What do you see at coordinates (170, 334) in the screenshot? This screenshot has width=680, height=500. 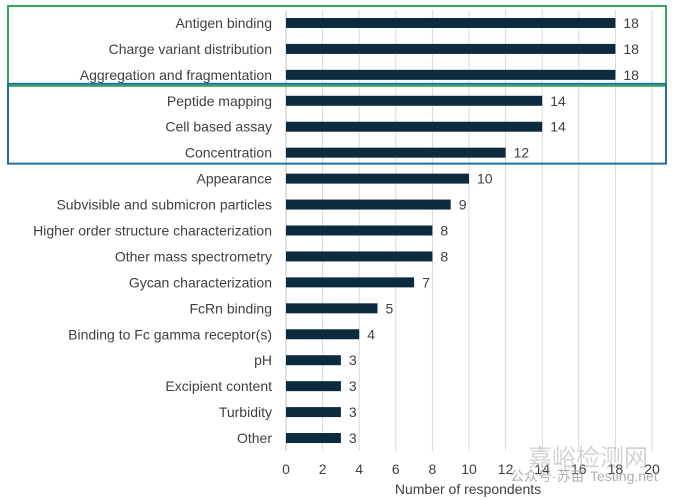 I see `category-label: Binding to Fc gamma receptor(s)` at bounding box center [170, 334].